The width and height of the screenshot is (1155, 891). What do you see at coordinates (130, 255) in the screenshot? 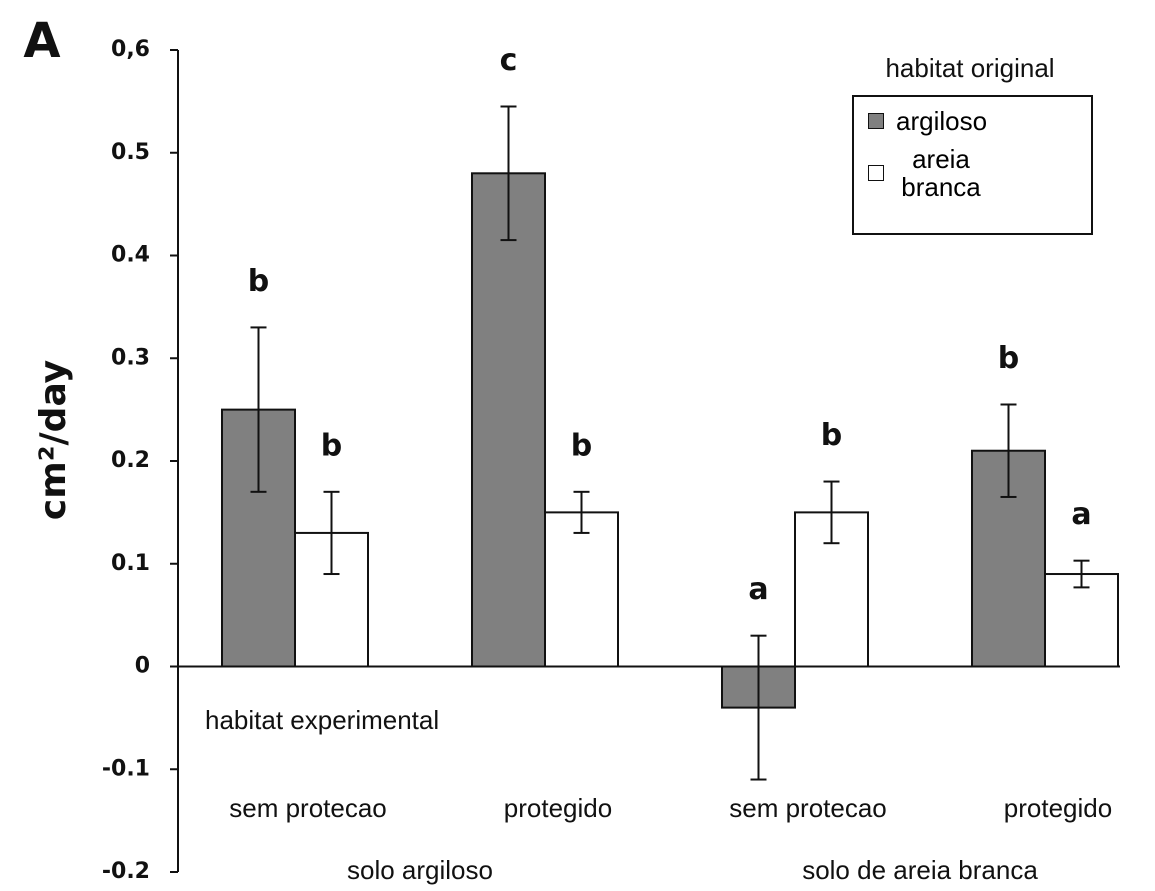
I see `y-tick-label: 0.4` at bounding box center [130, 255].